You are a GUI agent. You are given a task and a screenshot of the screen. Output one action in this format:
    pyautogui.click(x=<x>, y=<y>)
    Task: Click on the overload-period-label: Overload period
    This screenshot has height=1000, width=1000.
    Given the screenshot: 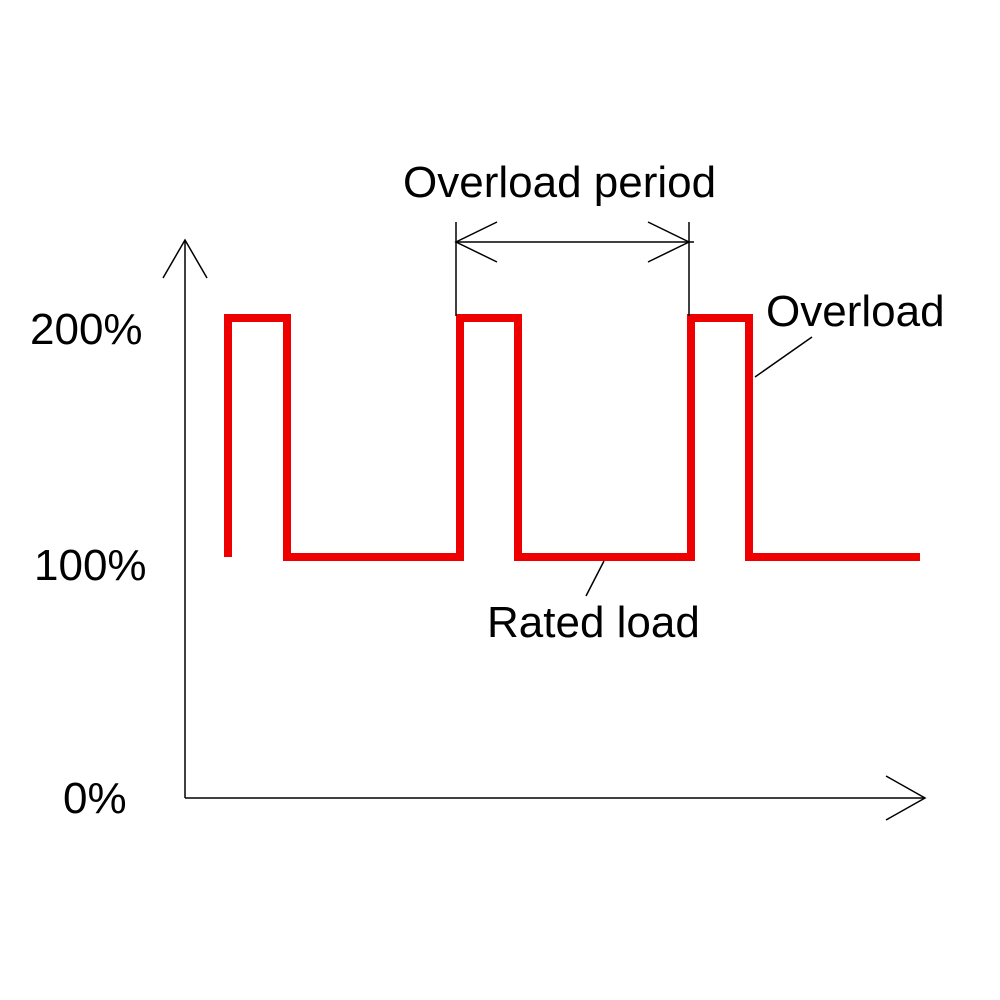 What is the action you would take?
    pyautogui.click(x=559, y=182)
    